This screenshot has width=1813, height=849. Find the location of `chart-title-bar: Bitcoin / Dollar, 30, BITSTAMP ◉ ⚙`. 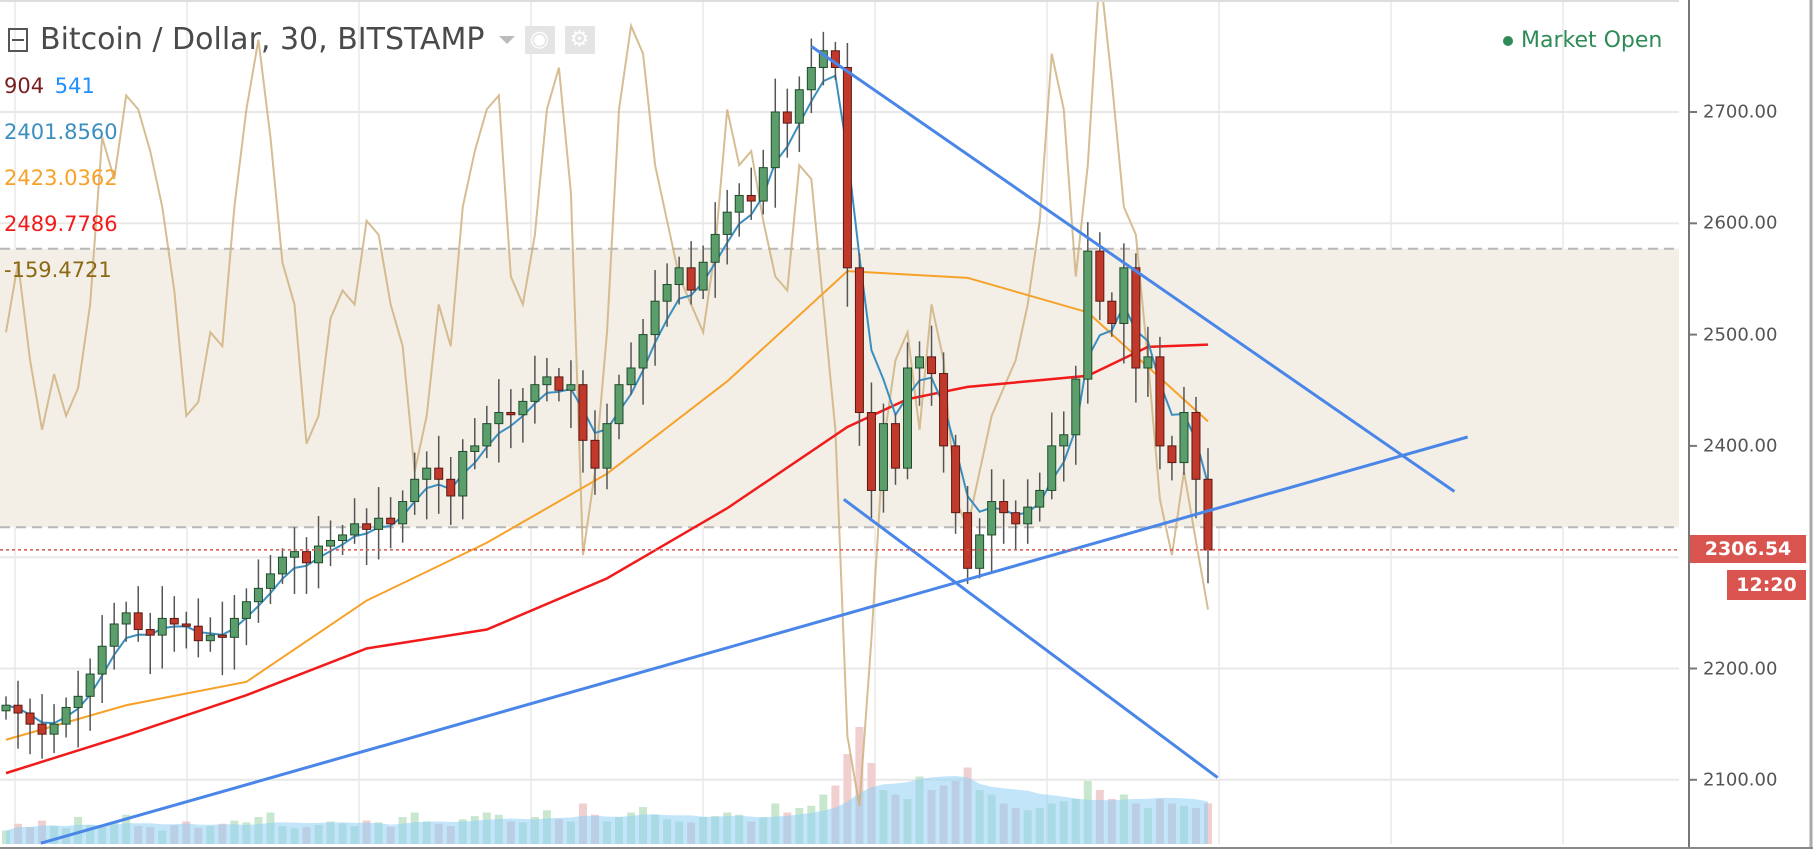

chart-title-bar: Bitcoin / Dollar, 30, BITSTAMP ◉ ⚙ is located at coordinates (301, 39).